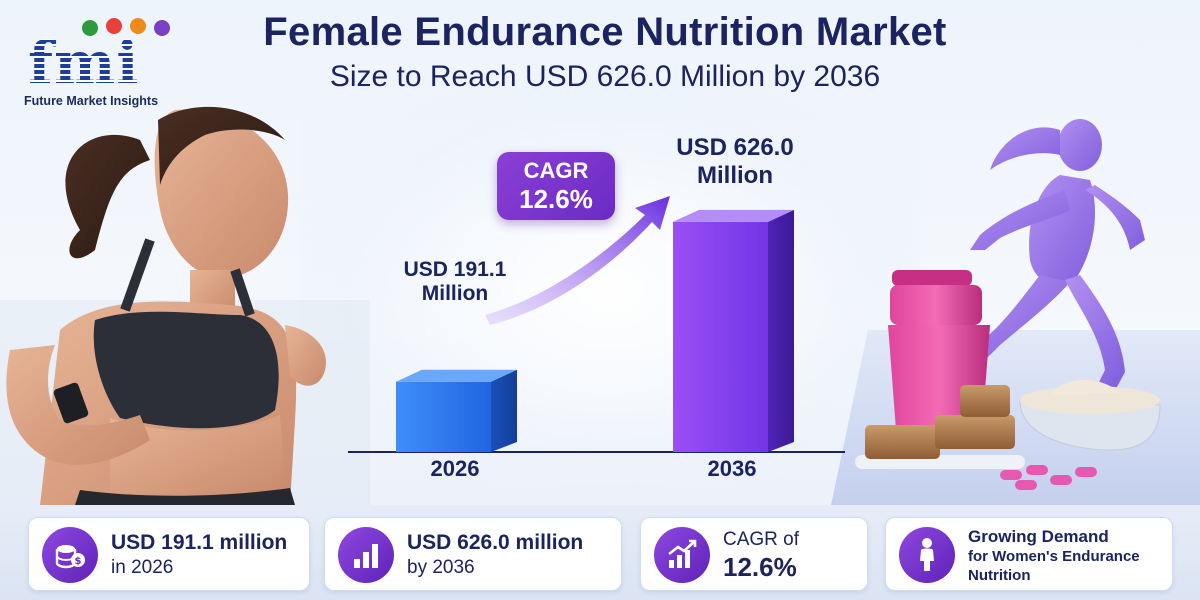 The image size is (1200, 600). Describe the element at coordinates (455, 293) in the screenshot. I see `bar-unit-2026: Million` at that location.